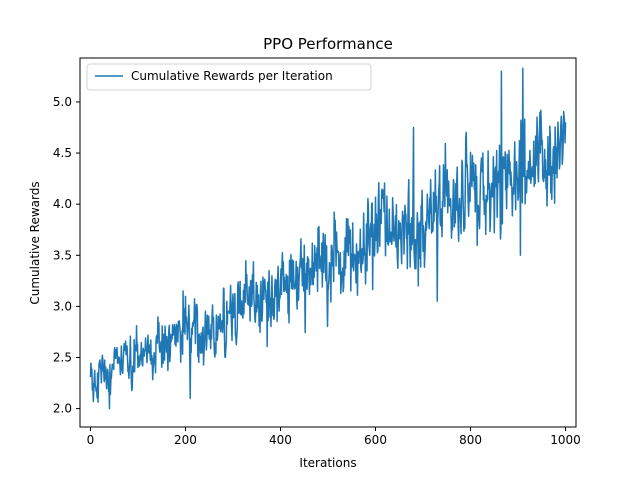 The image size is (640, 480). Describe the element at coordinates (91, 440) in the screenshot. I see `x-tick-label-0: 0` at that location.